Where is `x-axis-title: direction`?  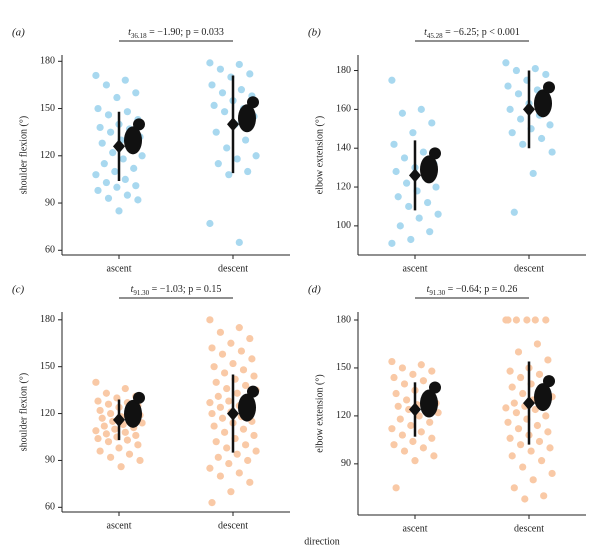
x-axis-title: direction is located at coordinates (322, 541).